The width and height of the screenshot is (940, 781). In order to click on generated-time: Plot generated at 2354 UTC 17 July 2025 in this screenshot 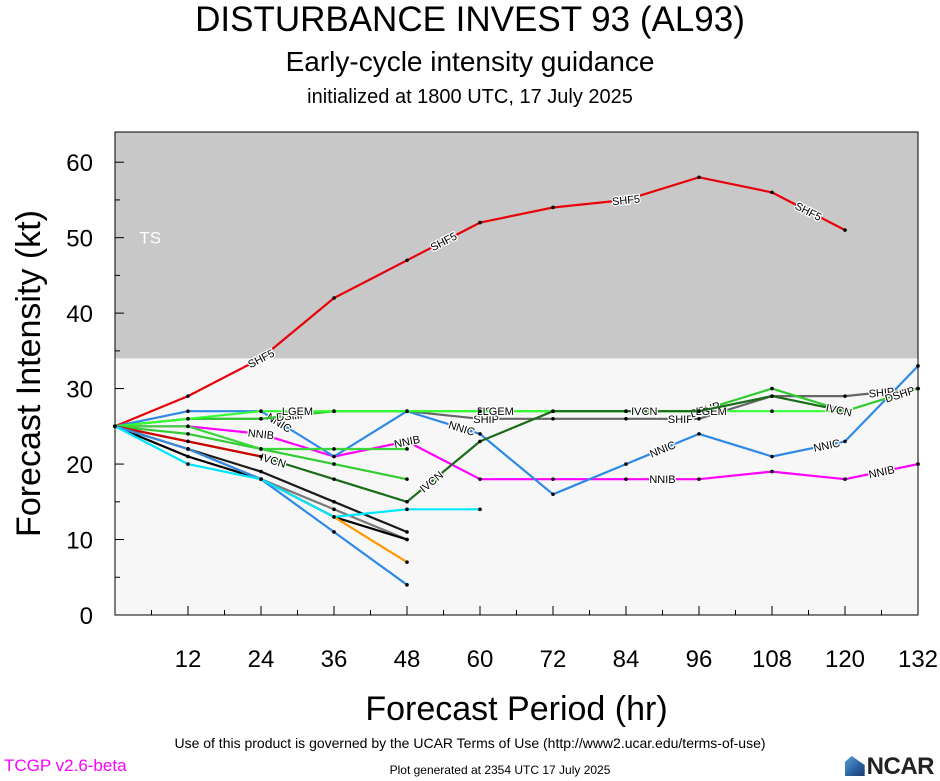, I will do `click(500, 770)`.